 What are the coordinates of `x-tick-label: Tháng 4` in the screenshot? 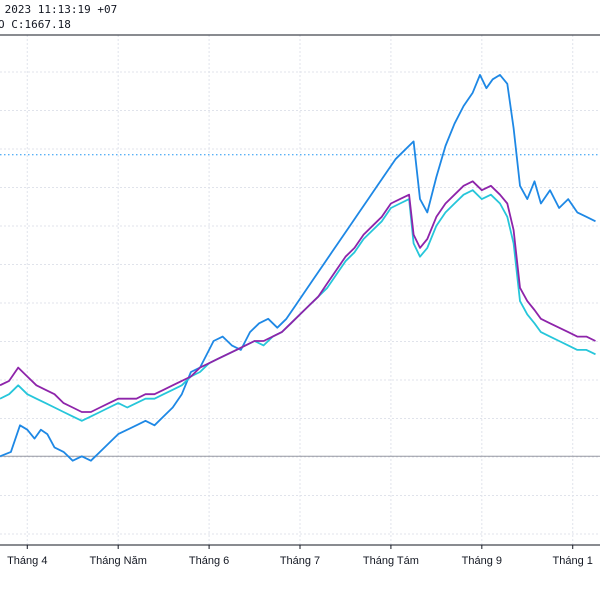 It's located at (27, 561).